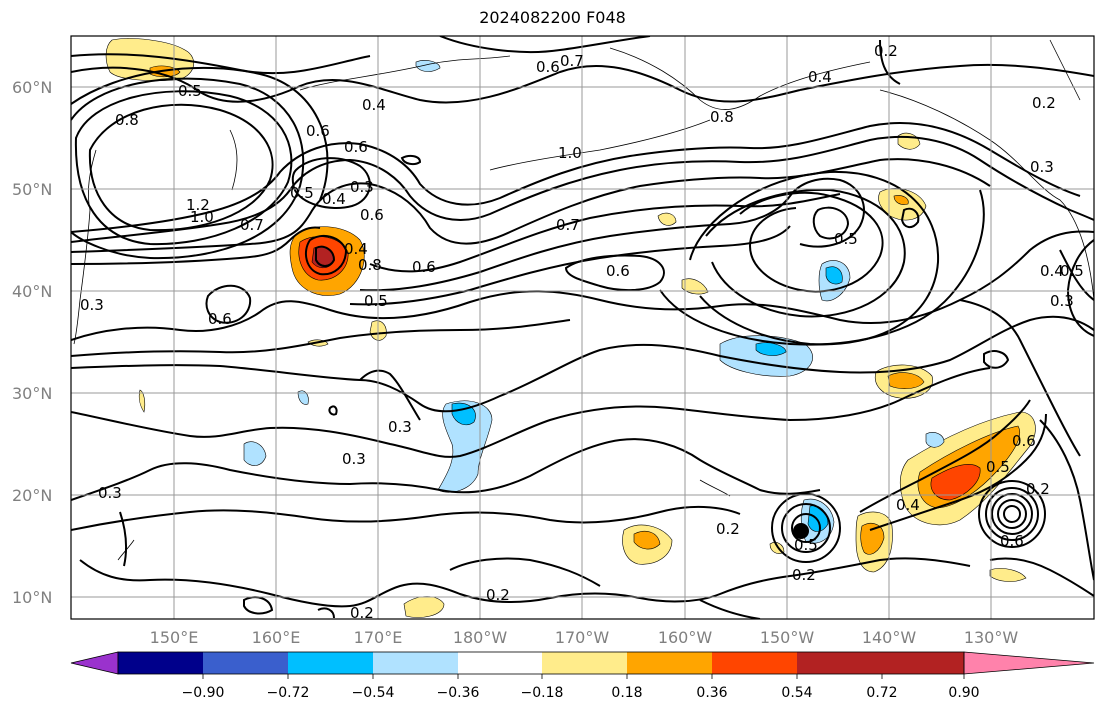 The image size is (1105, 712). What do you see at coordinates (32, 87) in the screenshot?
I see `lat-label: 60°N` at bounding box center [32, 87].